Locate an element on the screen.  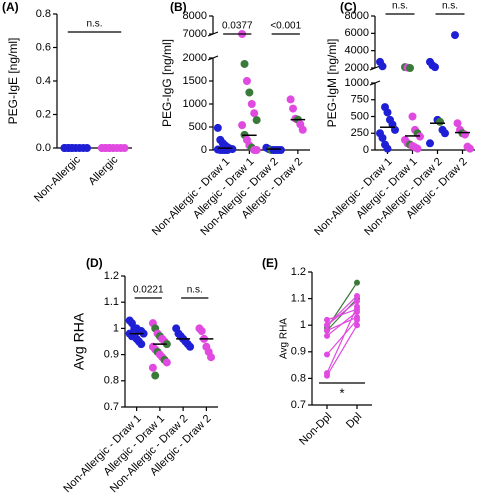
comparison-label: <0.001 is located at coordinates (285, 26).